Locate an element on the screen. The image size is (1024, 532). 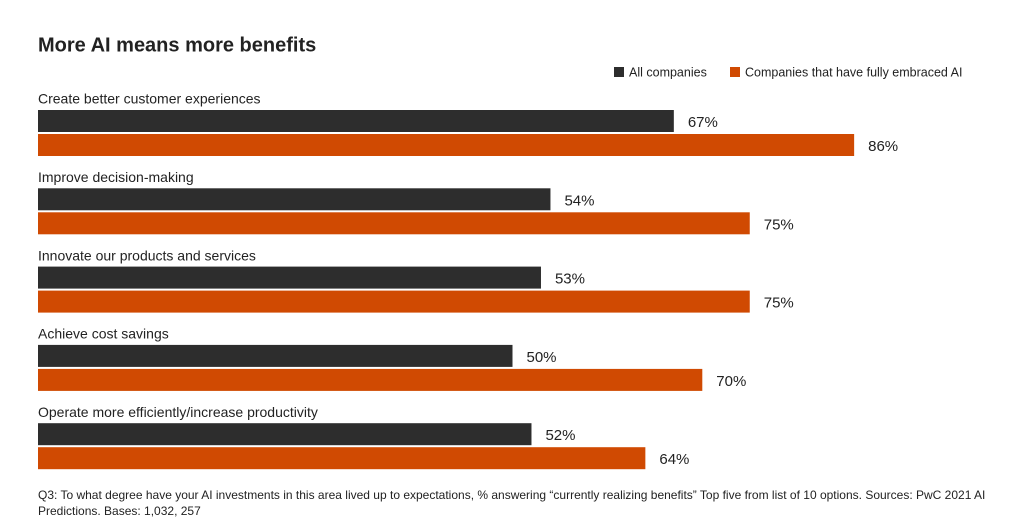
value-label: 52% is located at coordinates (560, 435).